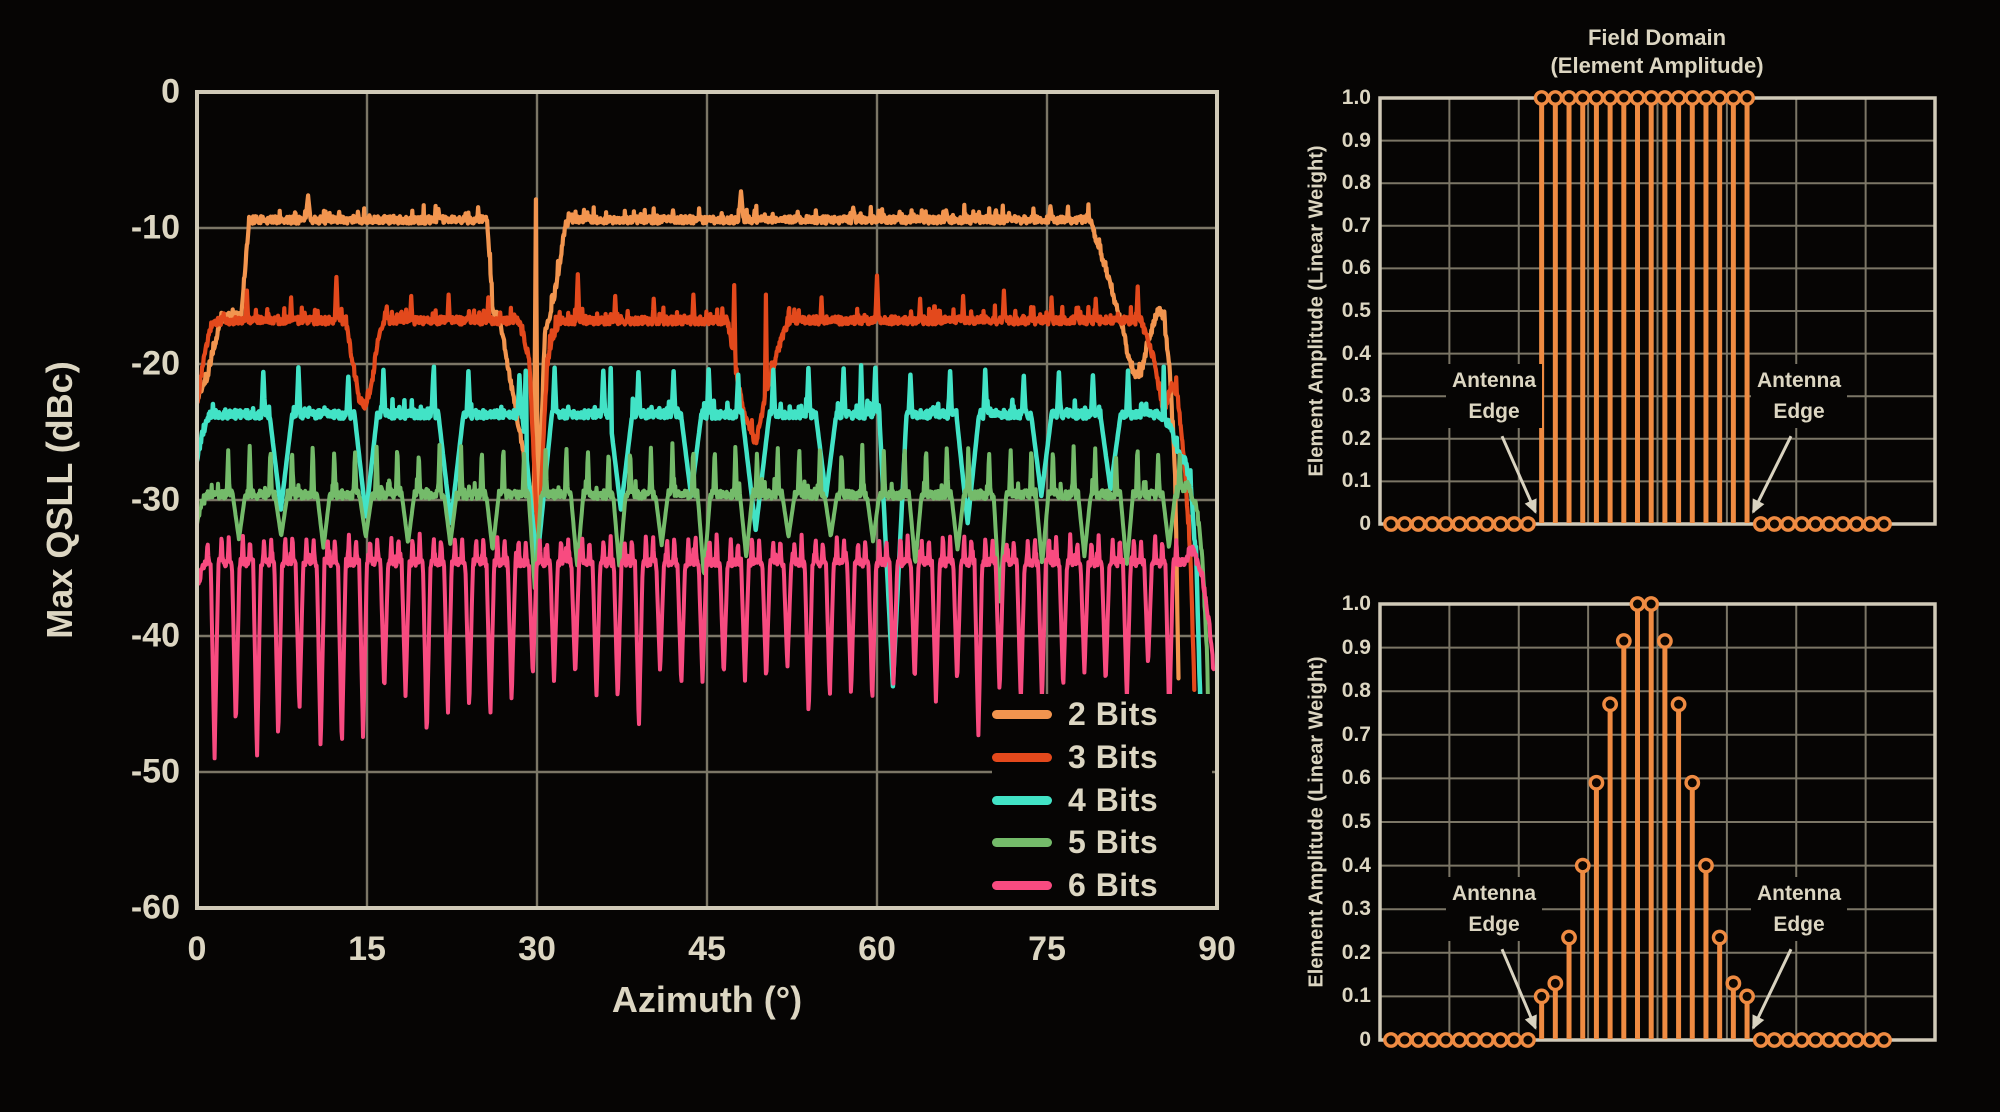 The width and height of the screenshot is (2000, 1112). Describe the element at coordinates (197, 949) in the screenshot. I see `x-tick-0: 0` at that location.